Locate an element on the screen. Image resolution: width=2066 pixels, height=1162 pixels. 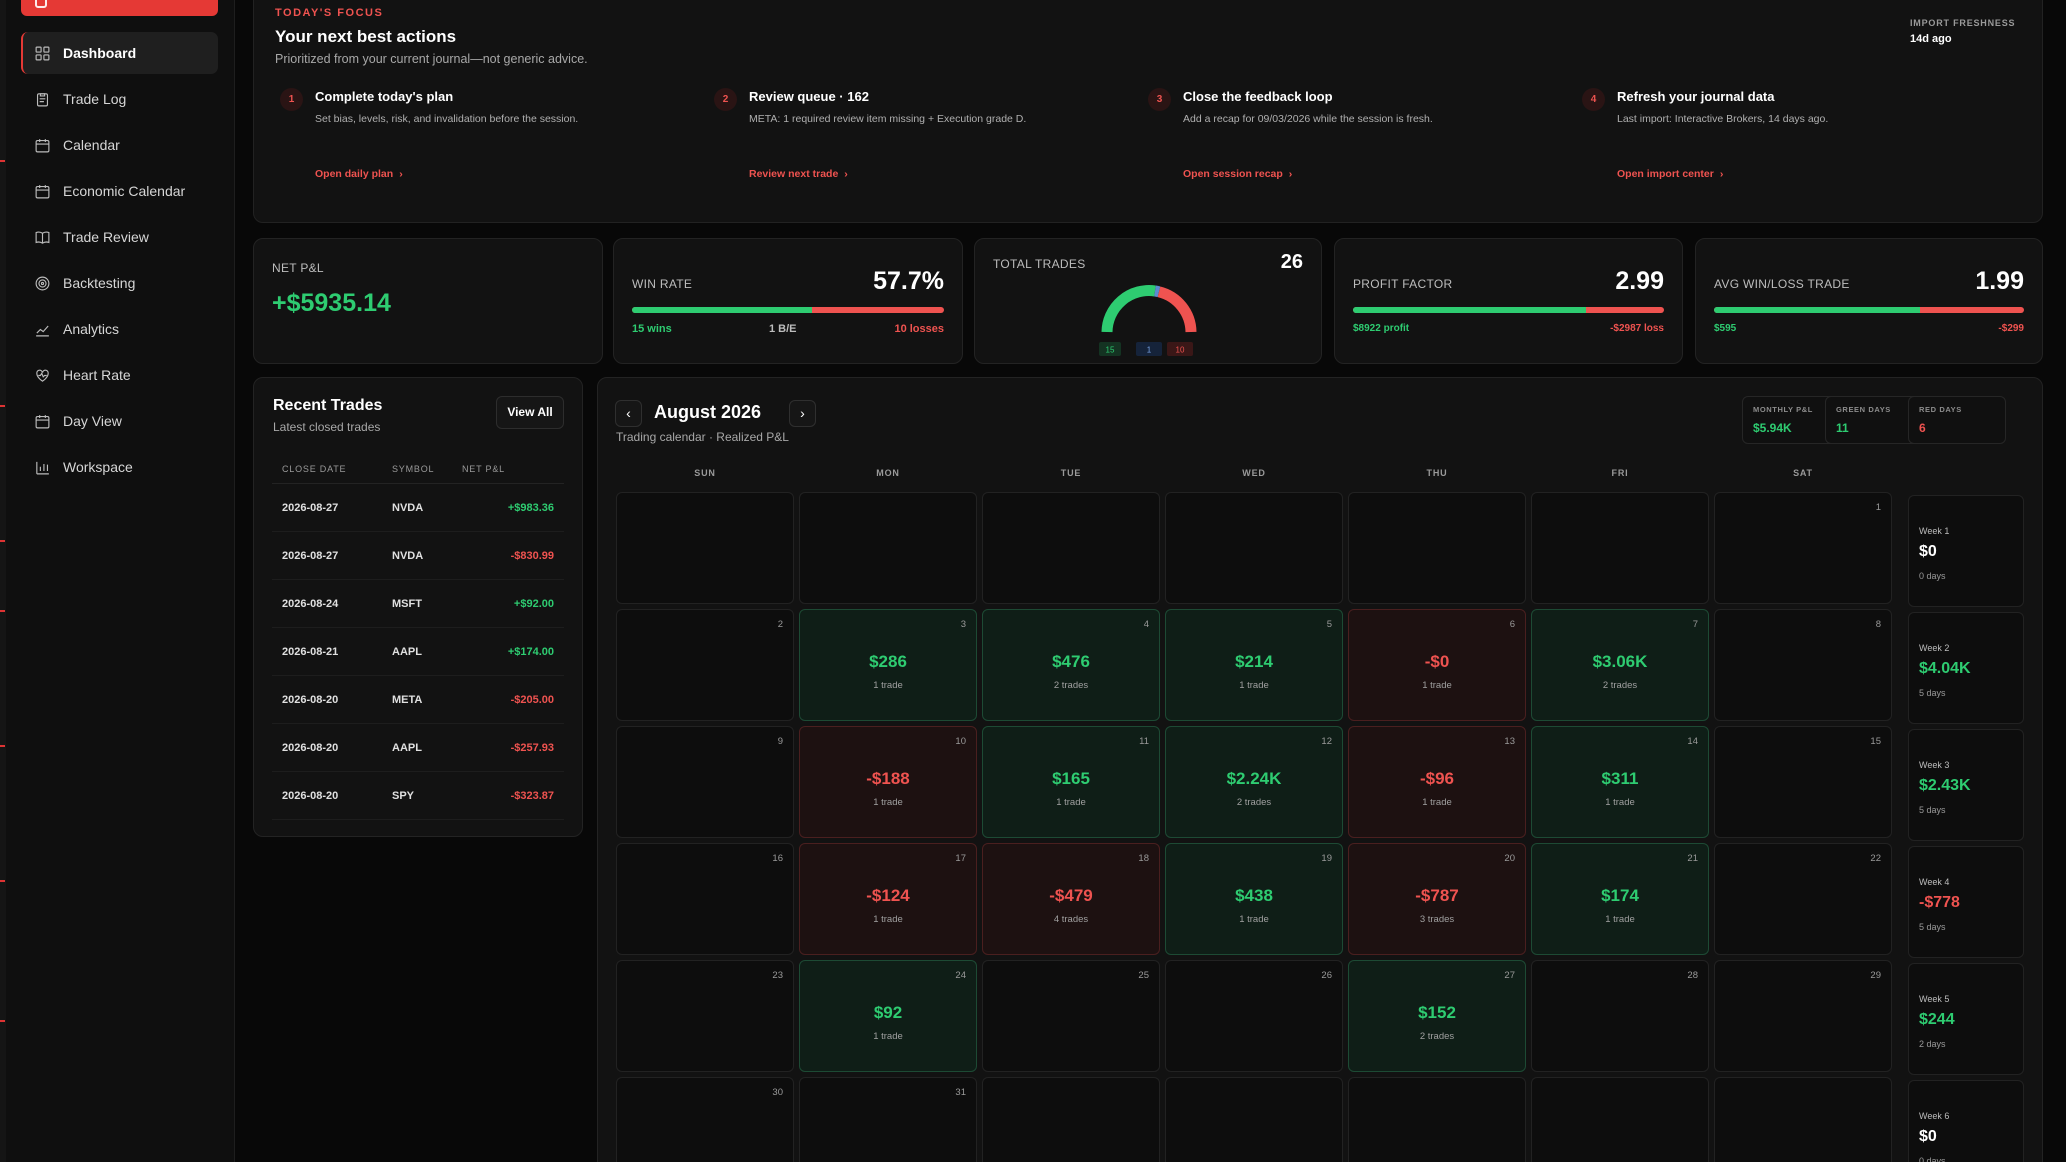
week-label: Week 2 is located at coordinates (1934, 648).